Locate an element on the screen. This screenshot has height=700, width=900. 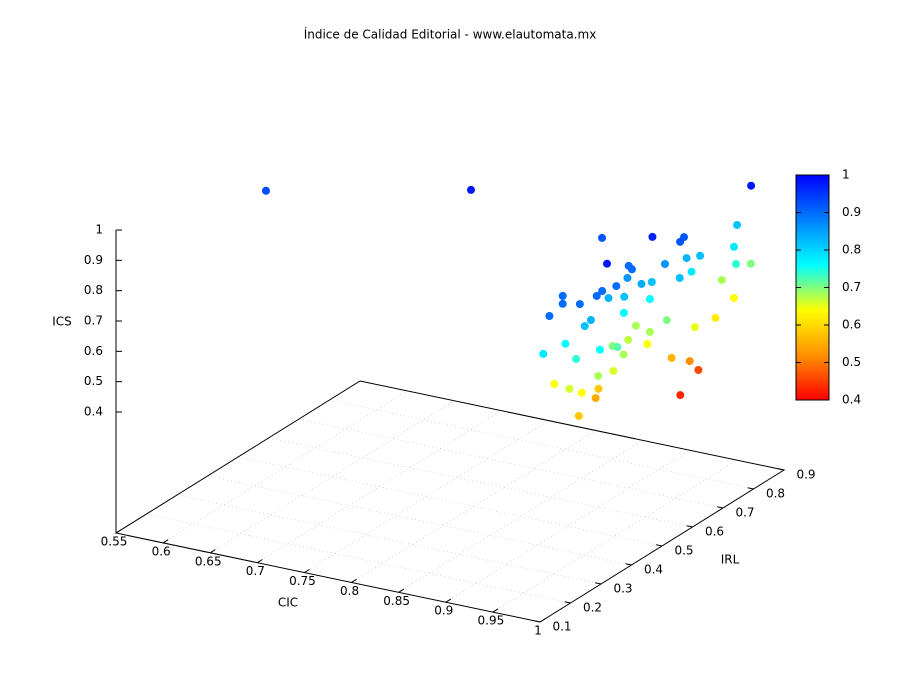
colorbar-tick-label: 0.7 is located at coordinates (851, 287).